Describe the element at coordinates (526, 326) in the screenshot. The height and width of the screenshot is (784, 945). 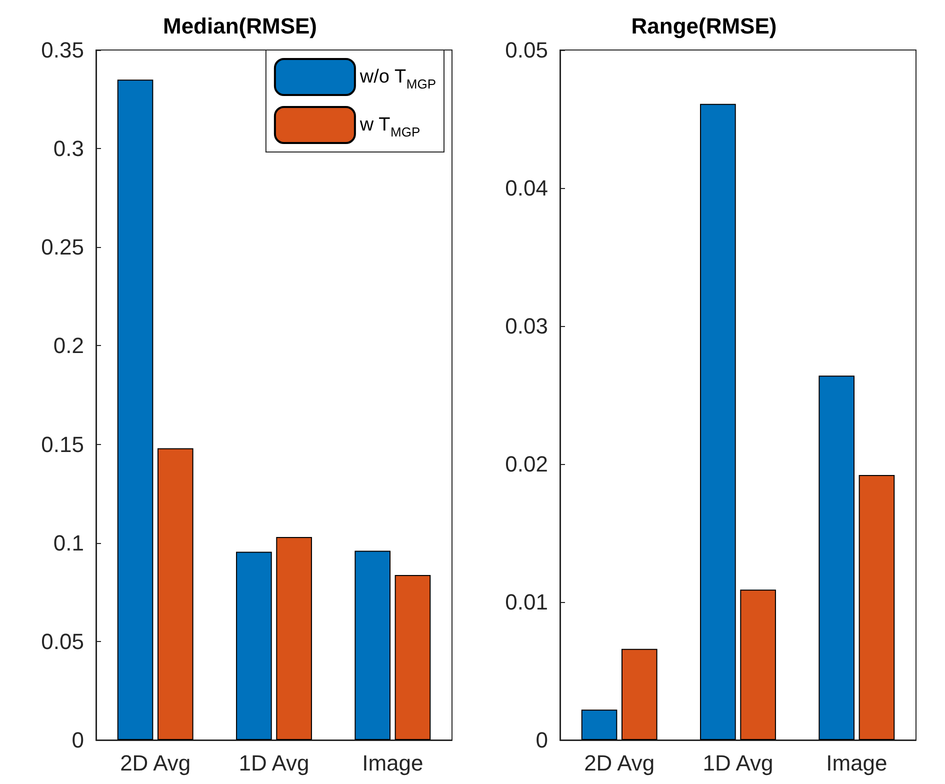
I see `y-tick-label: 0.03` at that location.